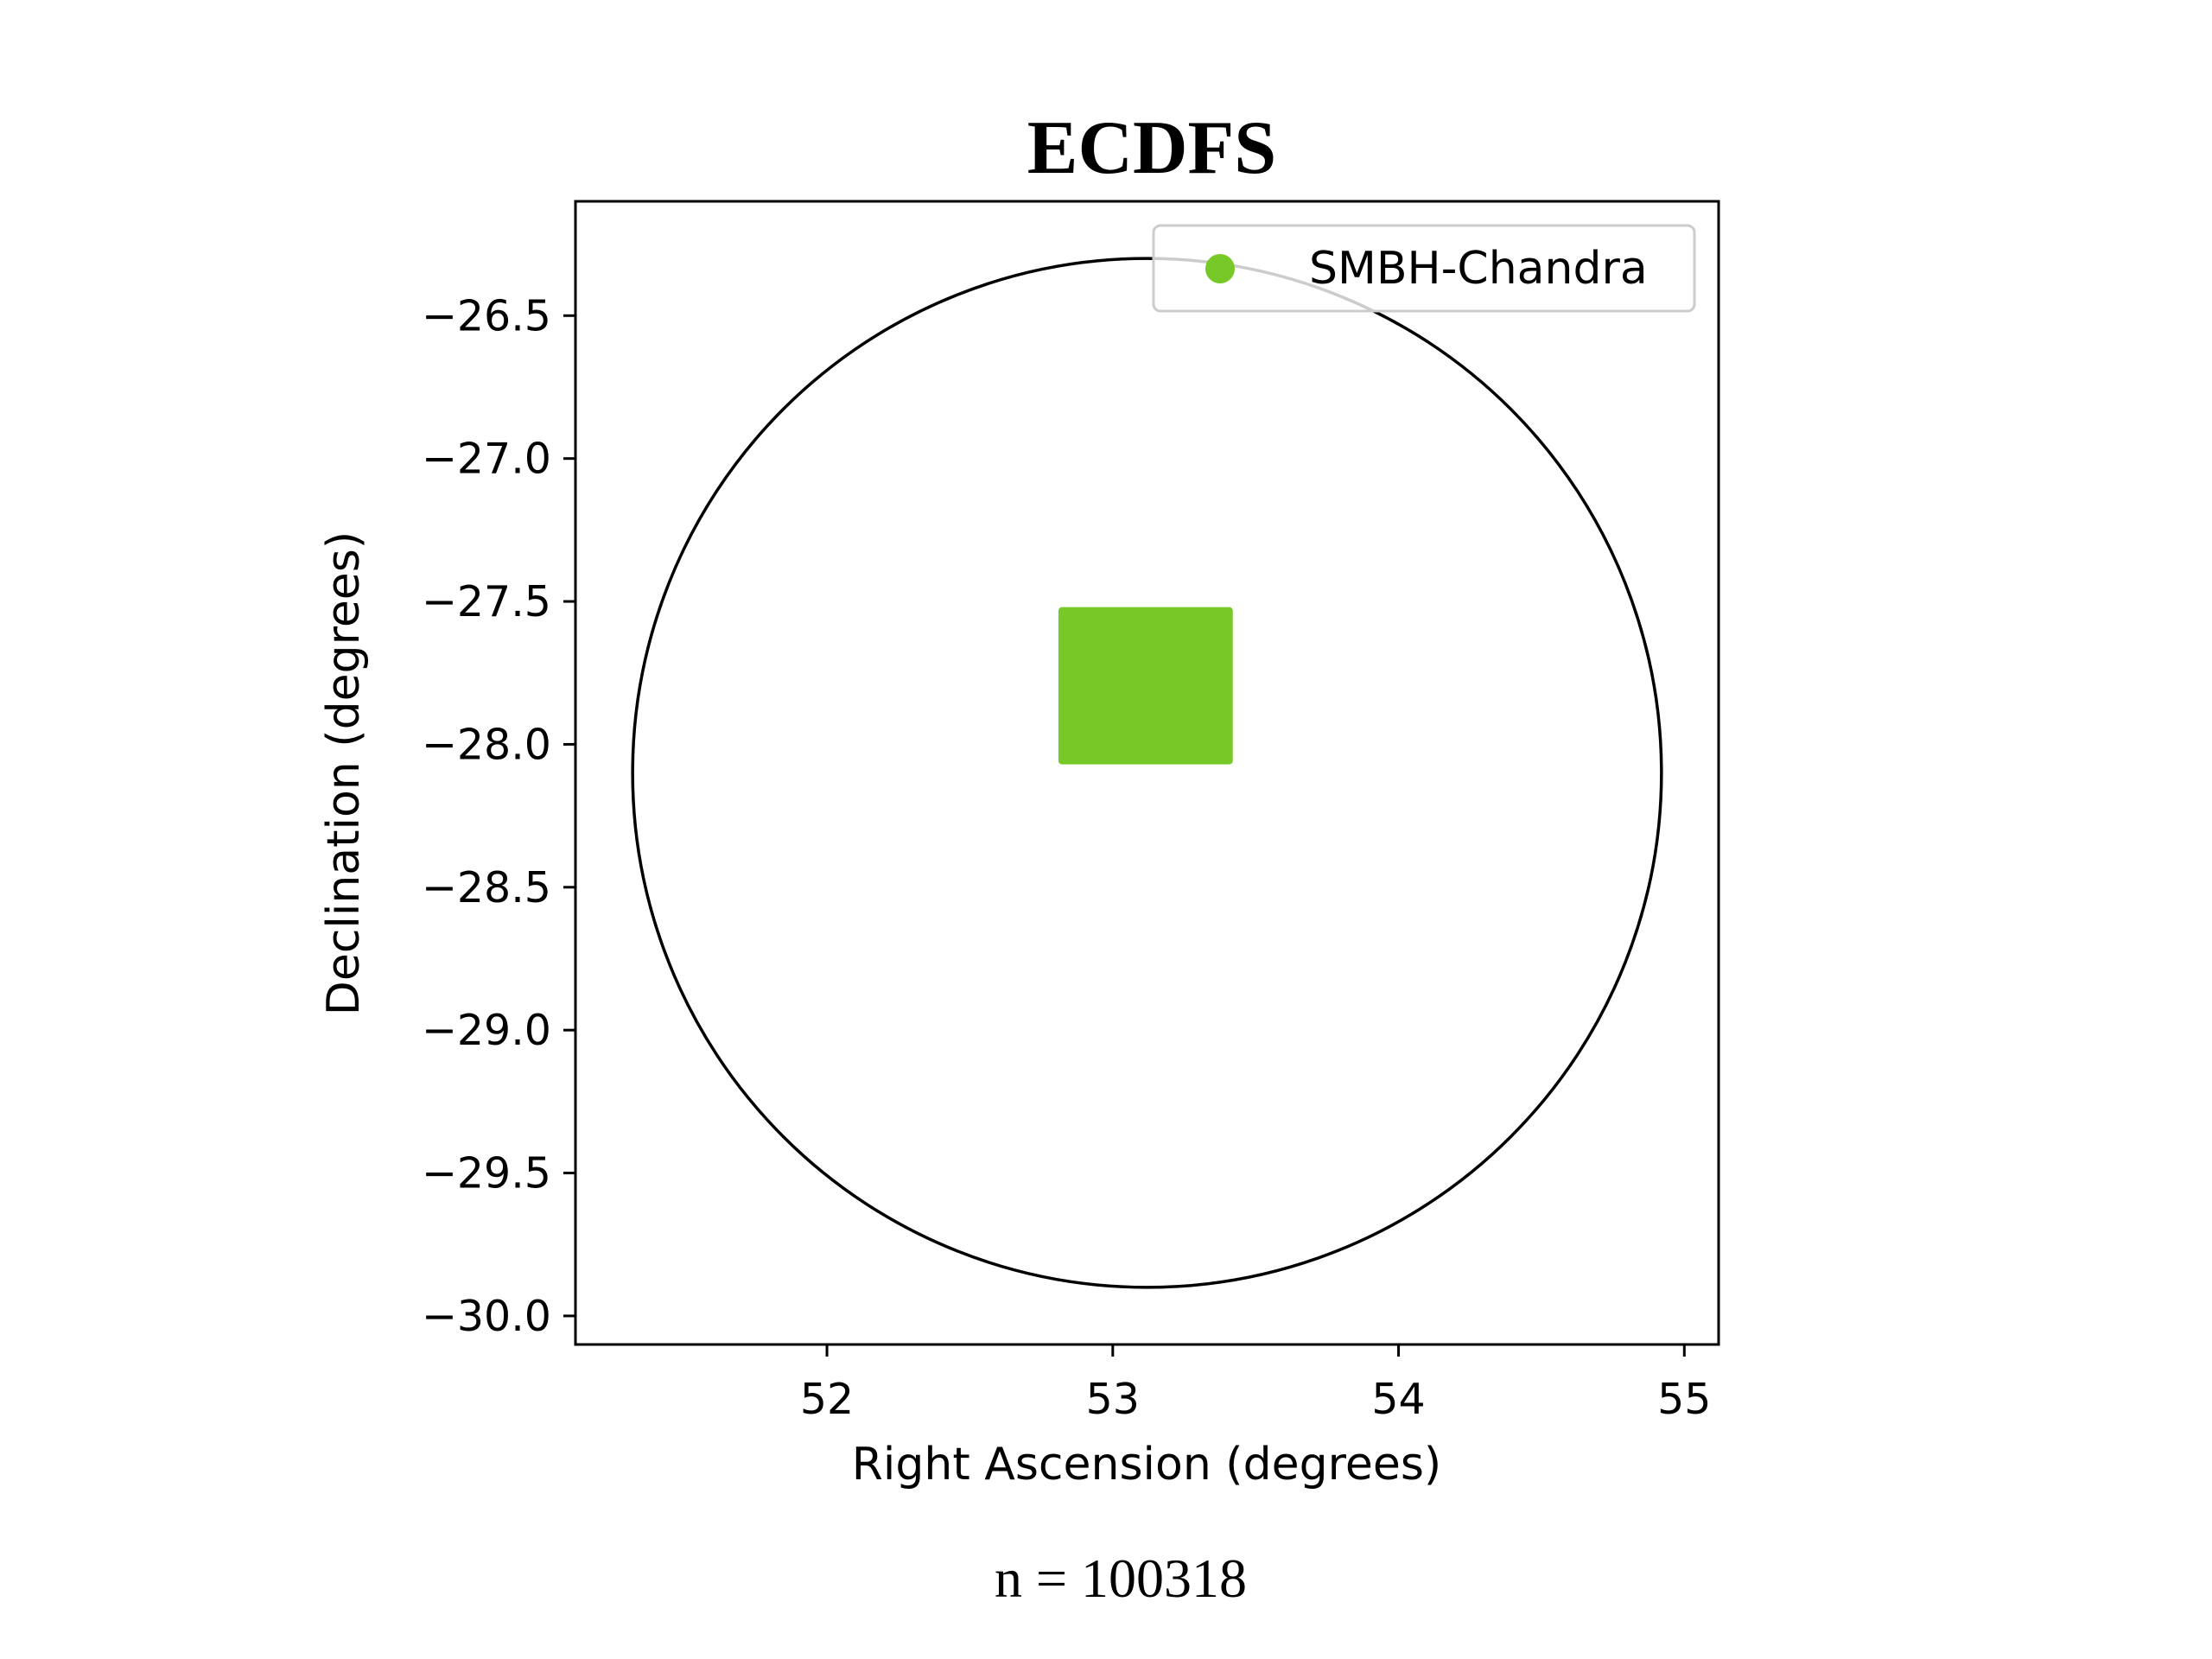  I want to click on y-tick-label: −29.5, so click(486, 1173).